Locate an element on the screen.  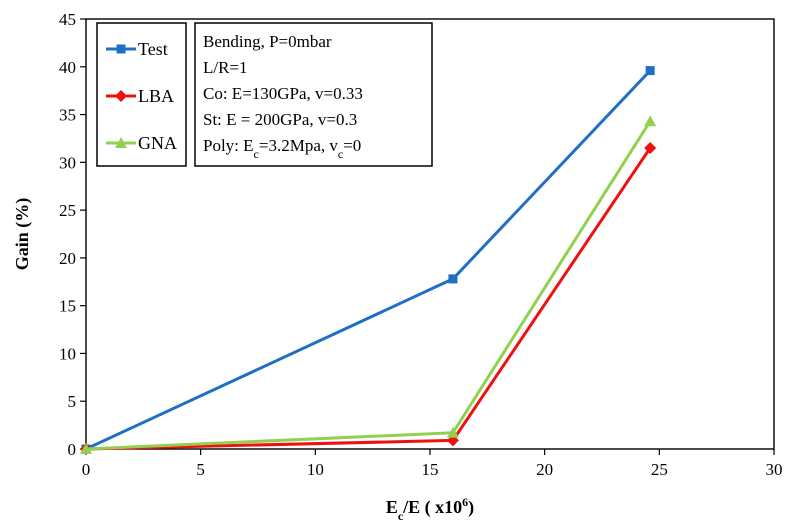
y-tick-label: 15 is located at coordinates (67, 306).